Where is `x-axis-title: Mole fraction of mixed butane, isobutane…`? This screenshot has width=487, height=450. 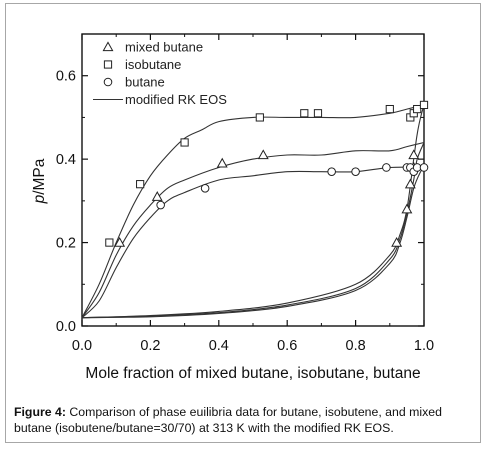 x-axis-title: Mole fraction of mixed butane, isobutane… is located at coordinates (252, 373).